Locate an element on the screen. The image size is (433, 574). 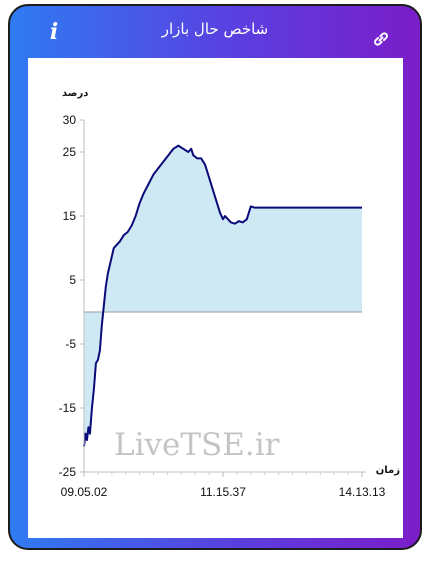
y-tick-label: 5 is located at coordinates (72, 280).